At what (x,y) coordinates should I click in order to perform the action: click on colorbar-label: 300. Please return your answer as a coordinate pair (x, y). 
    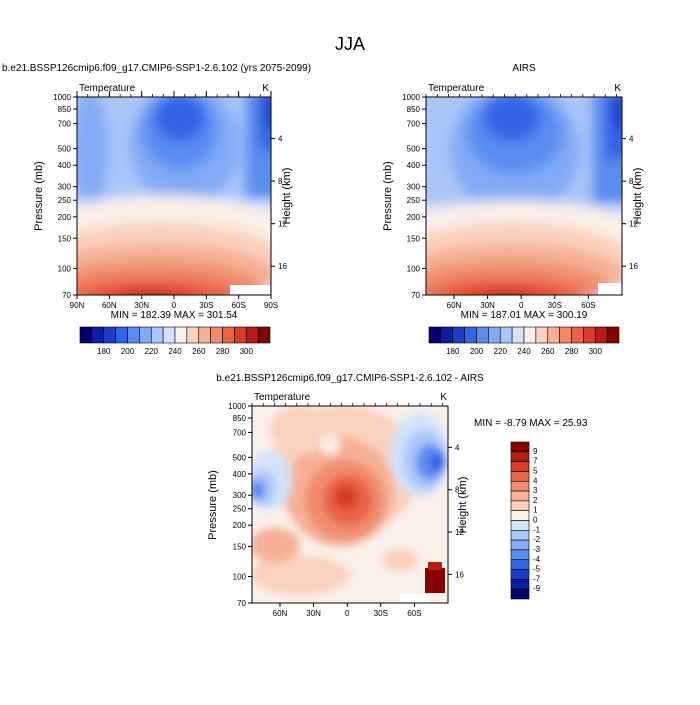
    Looking at the image, I should click on (596, 351).